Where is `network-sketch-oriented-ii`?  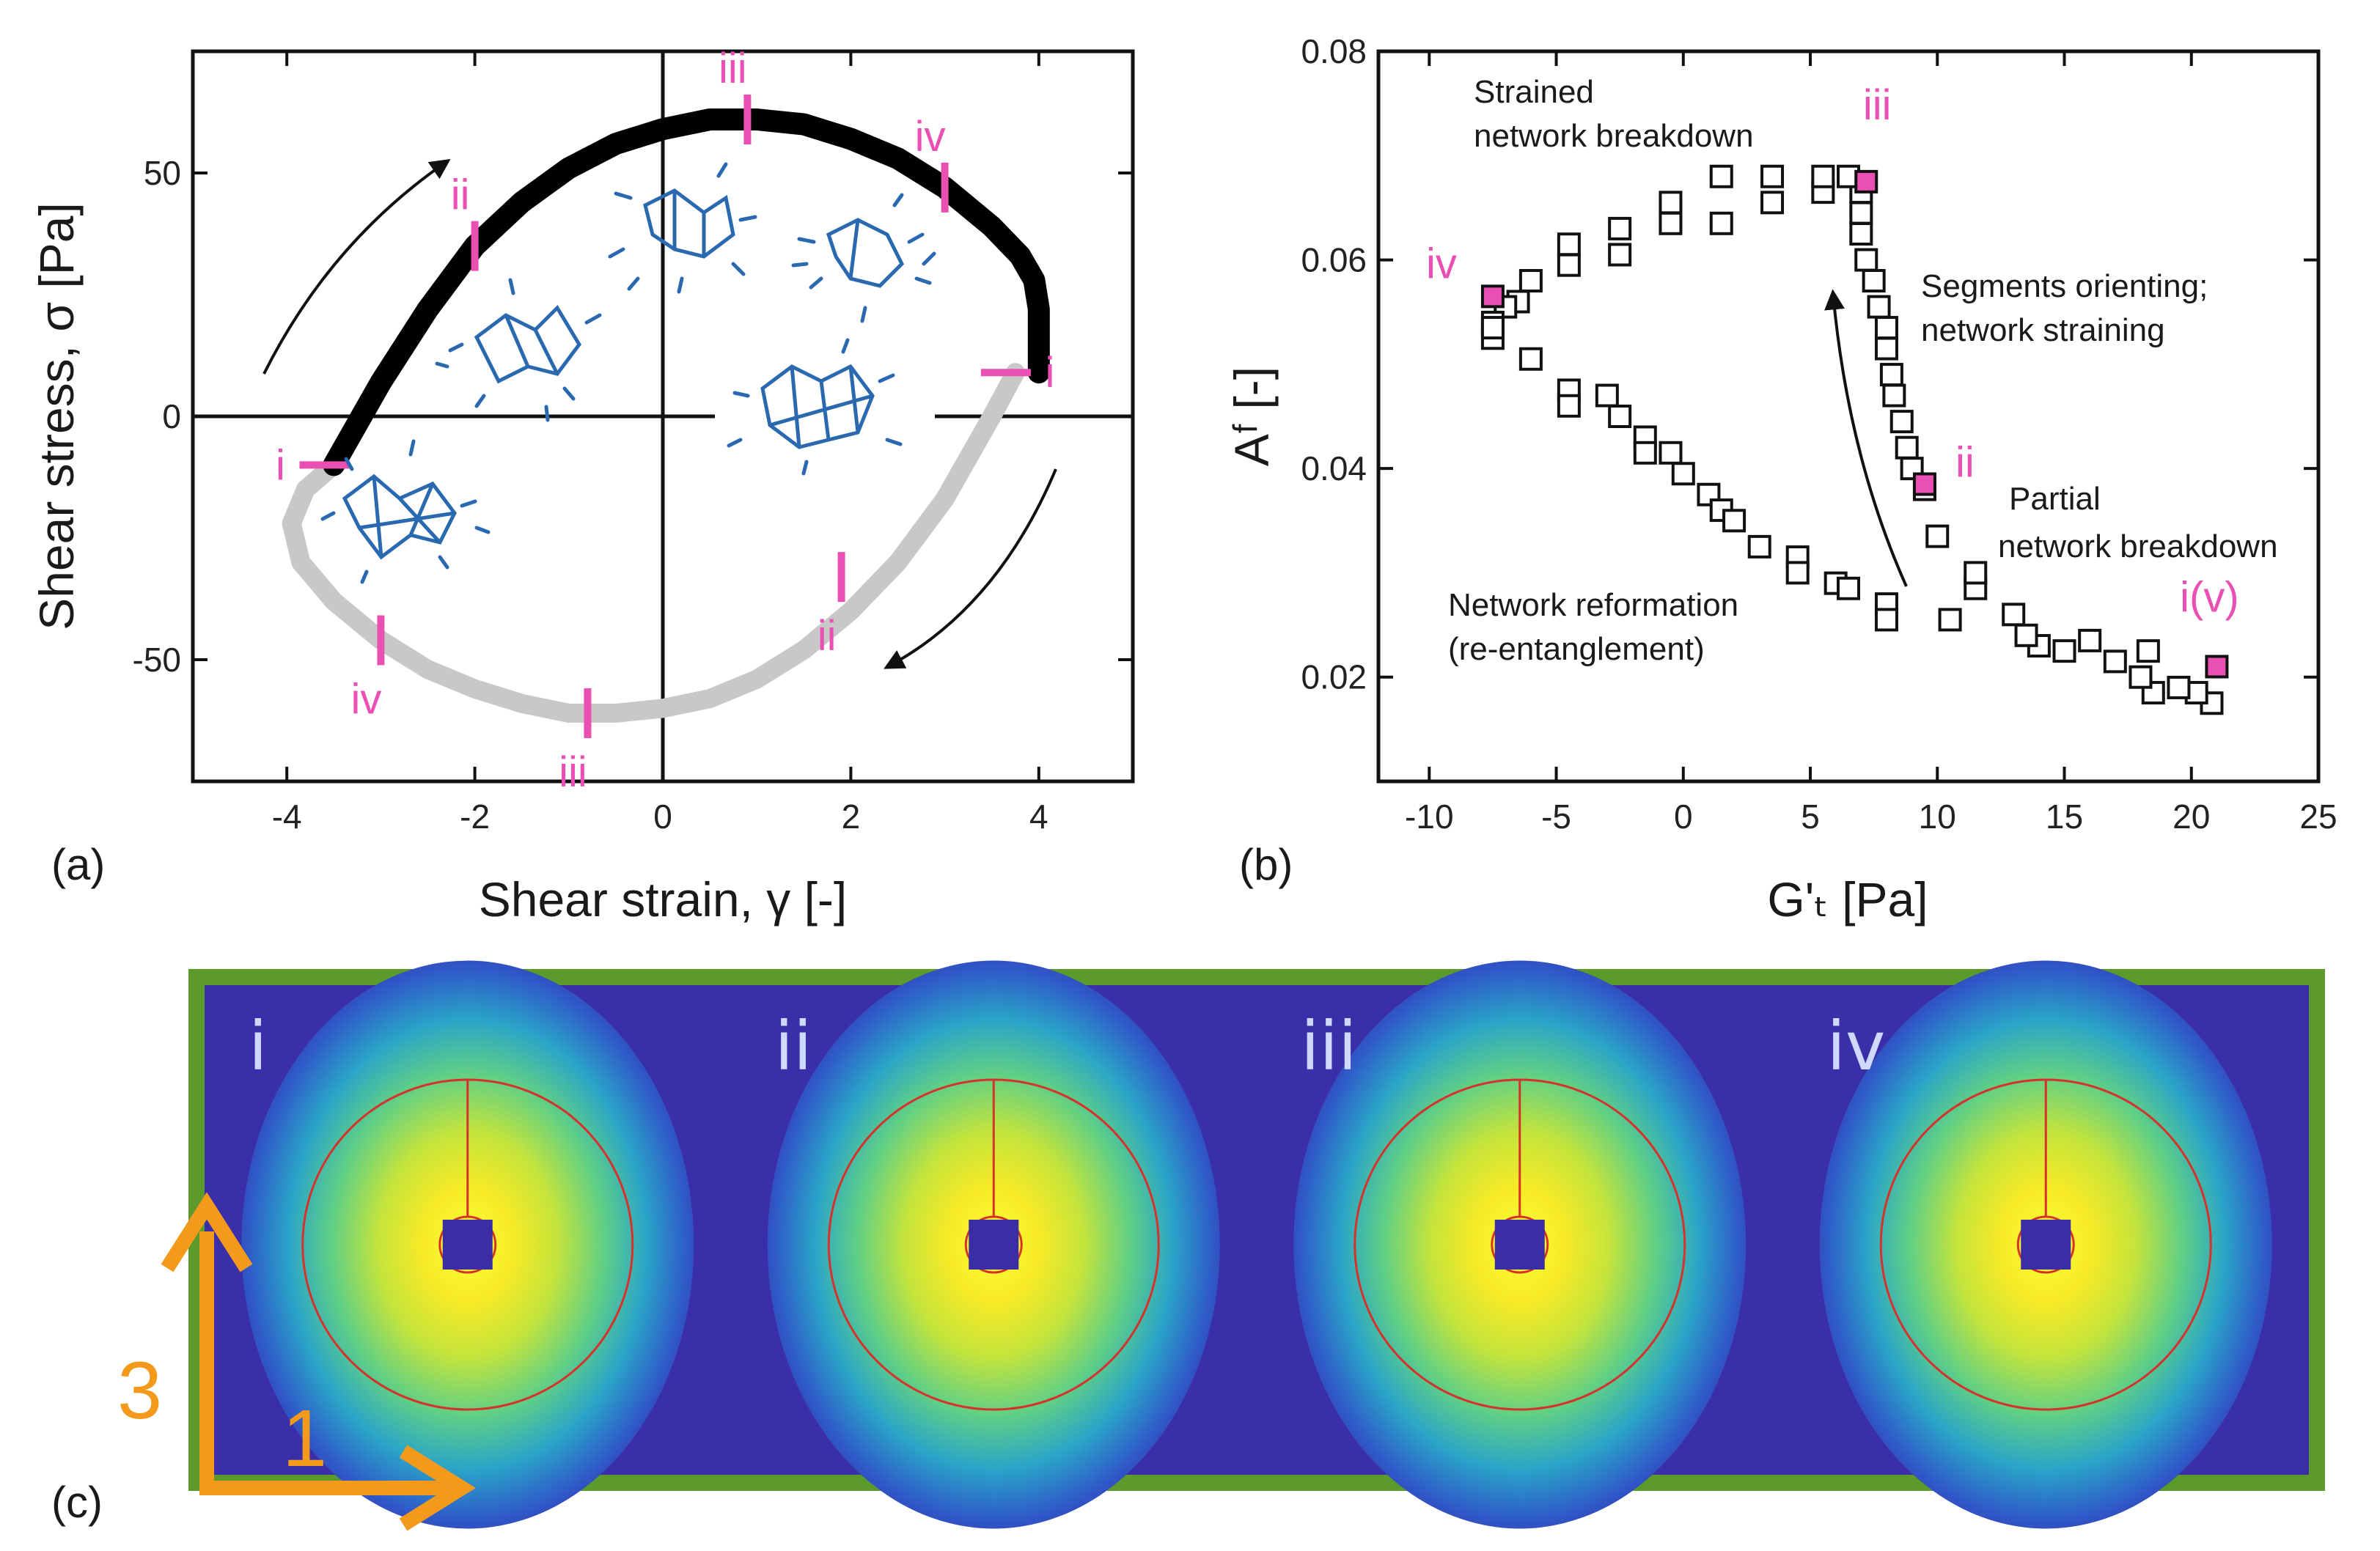
network-sketch-oriented-ii is located at coordinates (518, 350).